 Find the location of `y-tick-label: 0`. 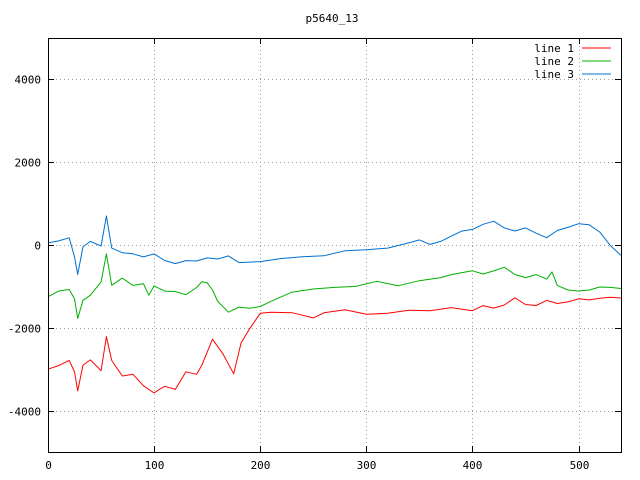

y-tick-label: 0 is located at coordinates (37, 246).